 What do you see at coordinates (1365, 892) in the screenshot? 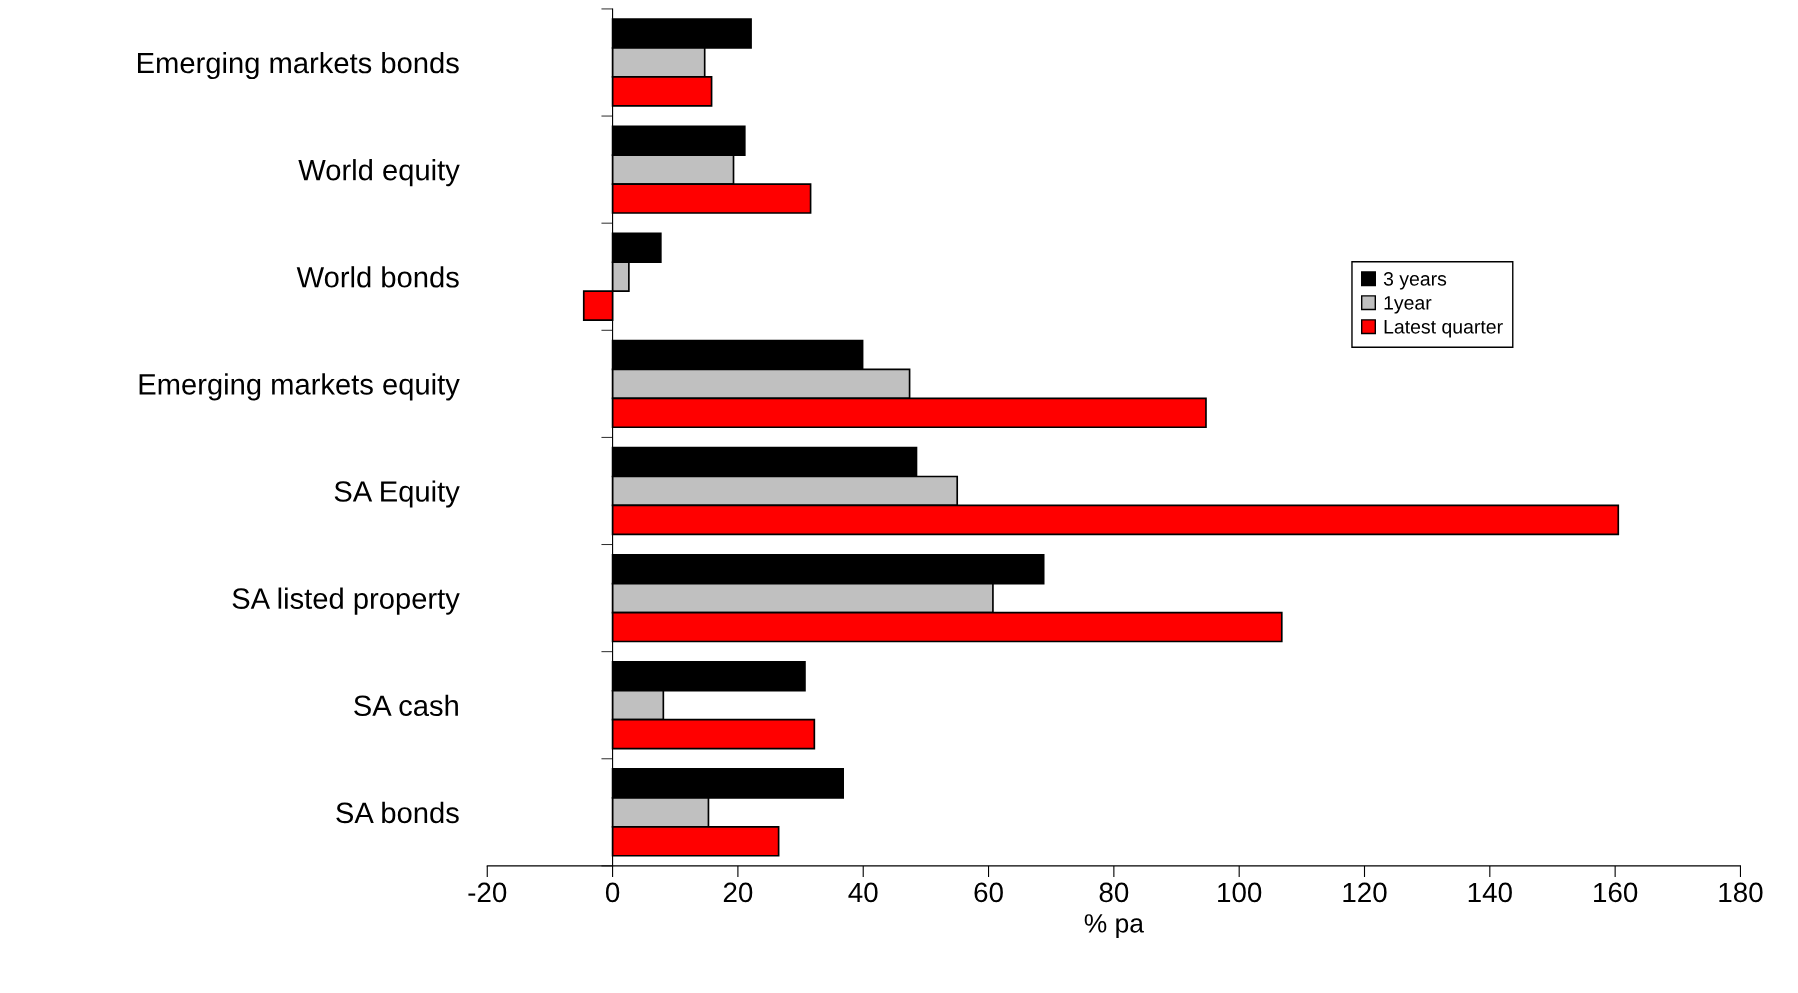
I see `x-tick-label: 120` at bounding box center [1365, 892].